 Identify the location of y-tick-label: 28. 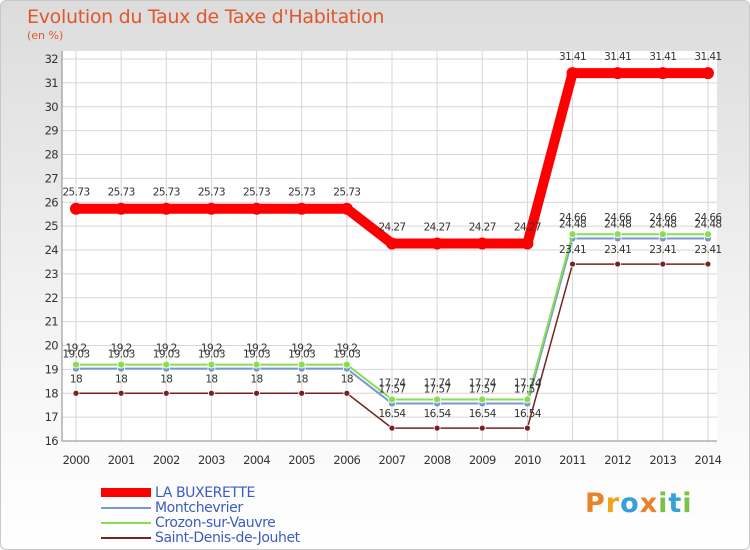
(52, 155).